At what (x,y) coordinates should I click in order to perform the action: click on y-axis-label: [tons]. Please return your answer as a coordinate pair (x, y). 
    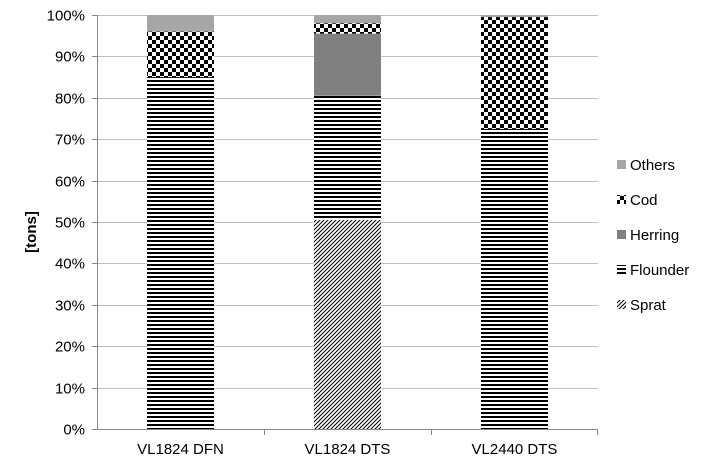
    Looking at the image, I should click on (31, 232).